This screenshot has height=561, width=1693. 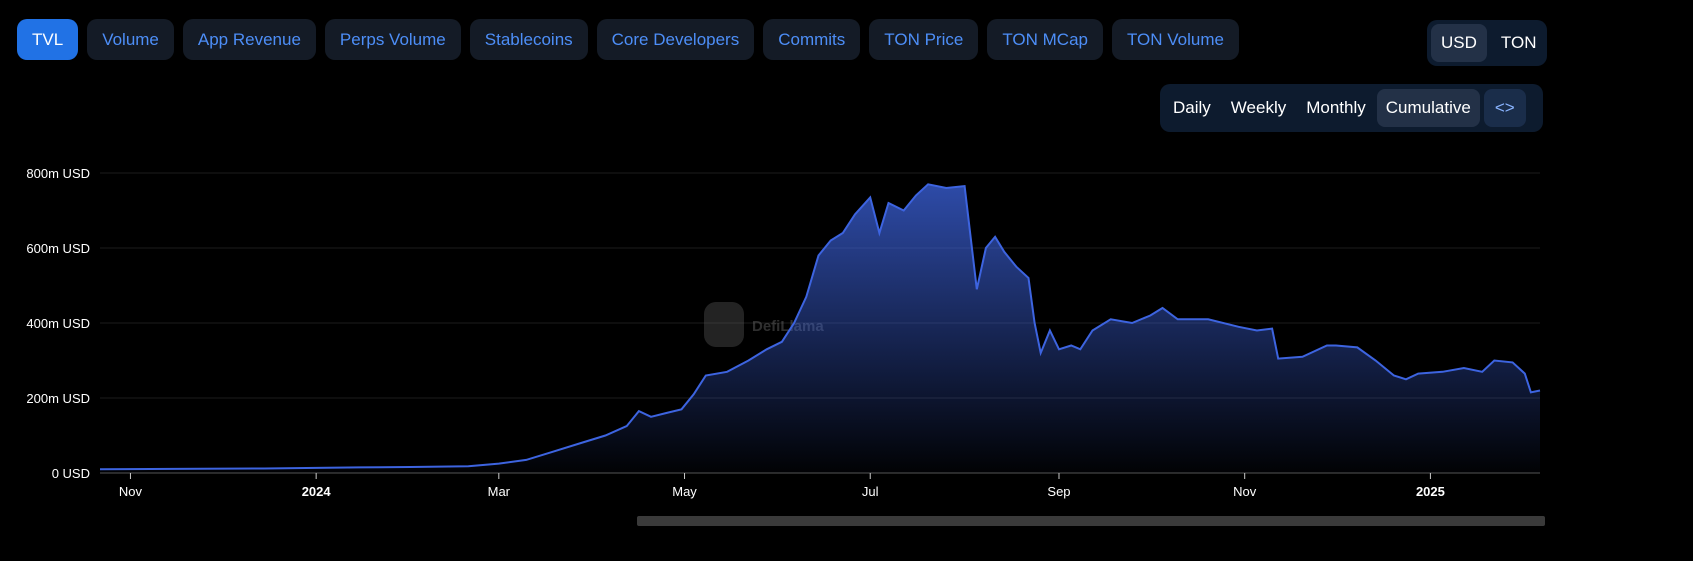 I want to click on tab-volume: Volume, so click(x=130, y=39).